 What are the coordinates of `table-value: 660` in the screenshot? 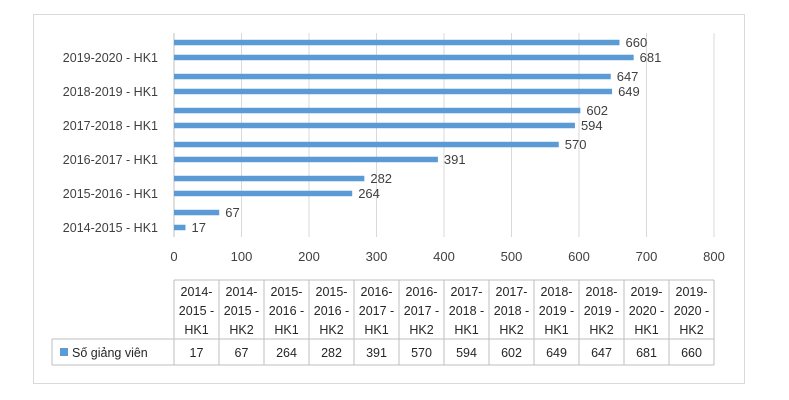 It's located at (691, 353).